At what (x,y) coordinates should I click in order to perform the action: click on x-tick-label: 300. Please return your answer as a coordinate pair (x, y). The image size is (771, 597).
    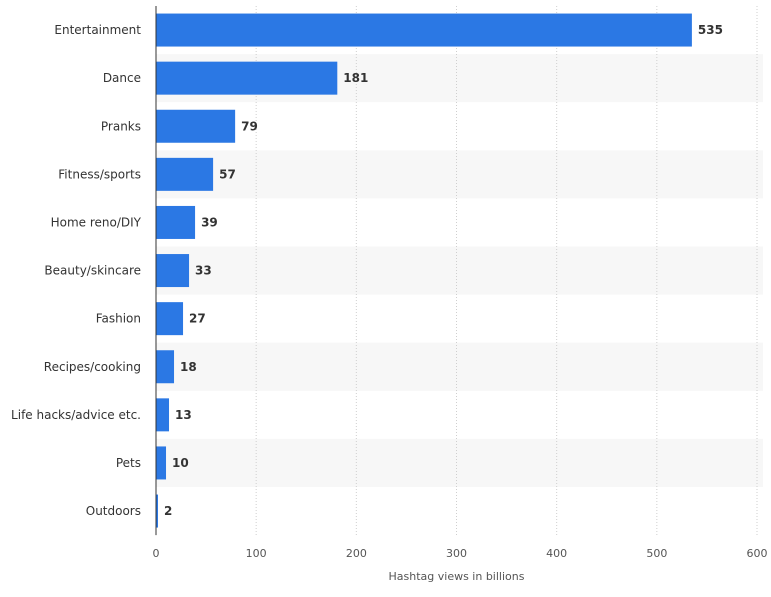
    Looking at the image, I should click on (456, 553).